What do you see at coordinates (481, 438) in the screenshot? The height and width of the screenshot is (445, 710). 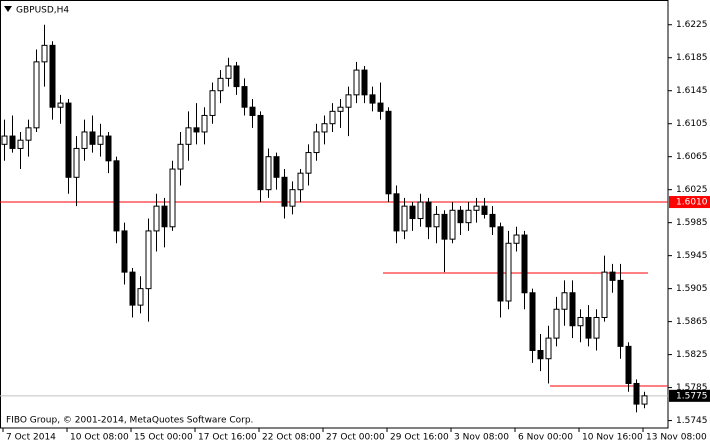 I see `x-tick-label: 3 Nov 08:00` at bounding box center [481, 438].